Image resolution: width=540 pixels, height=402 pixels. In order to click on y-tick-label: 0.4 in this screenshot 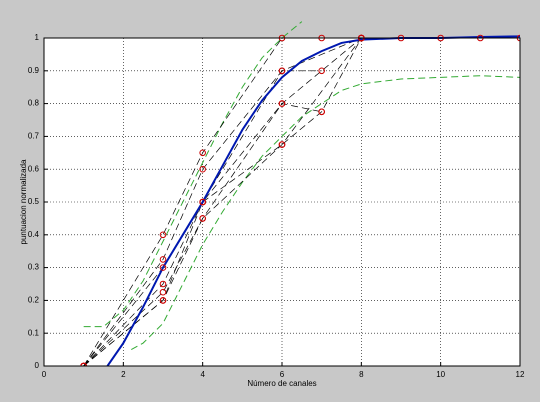, I will do `click(34, 234)`.